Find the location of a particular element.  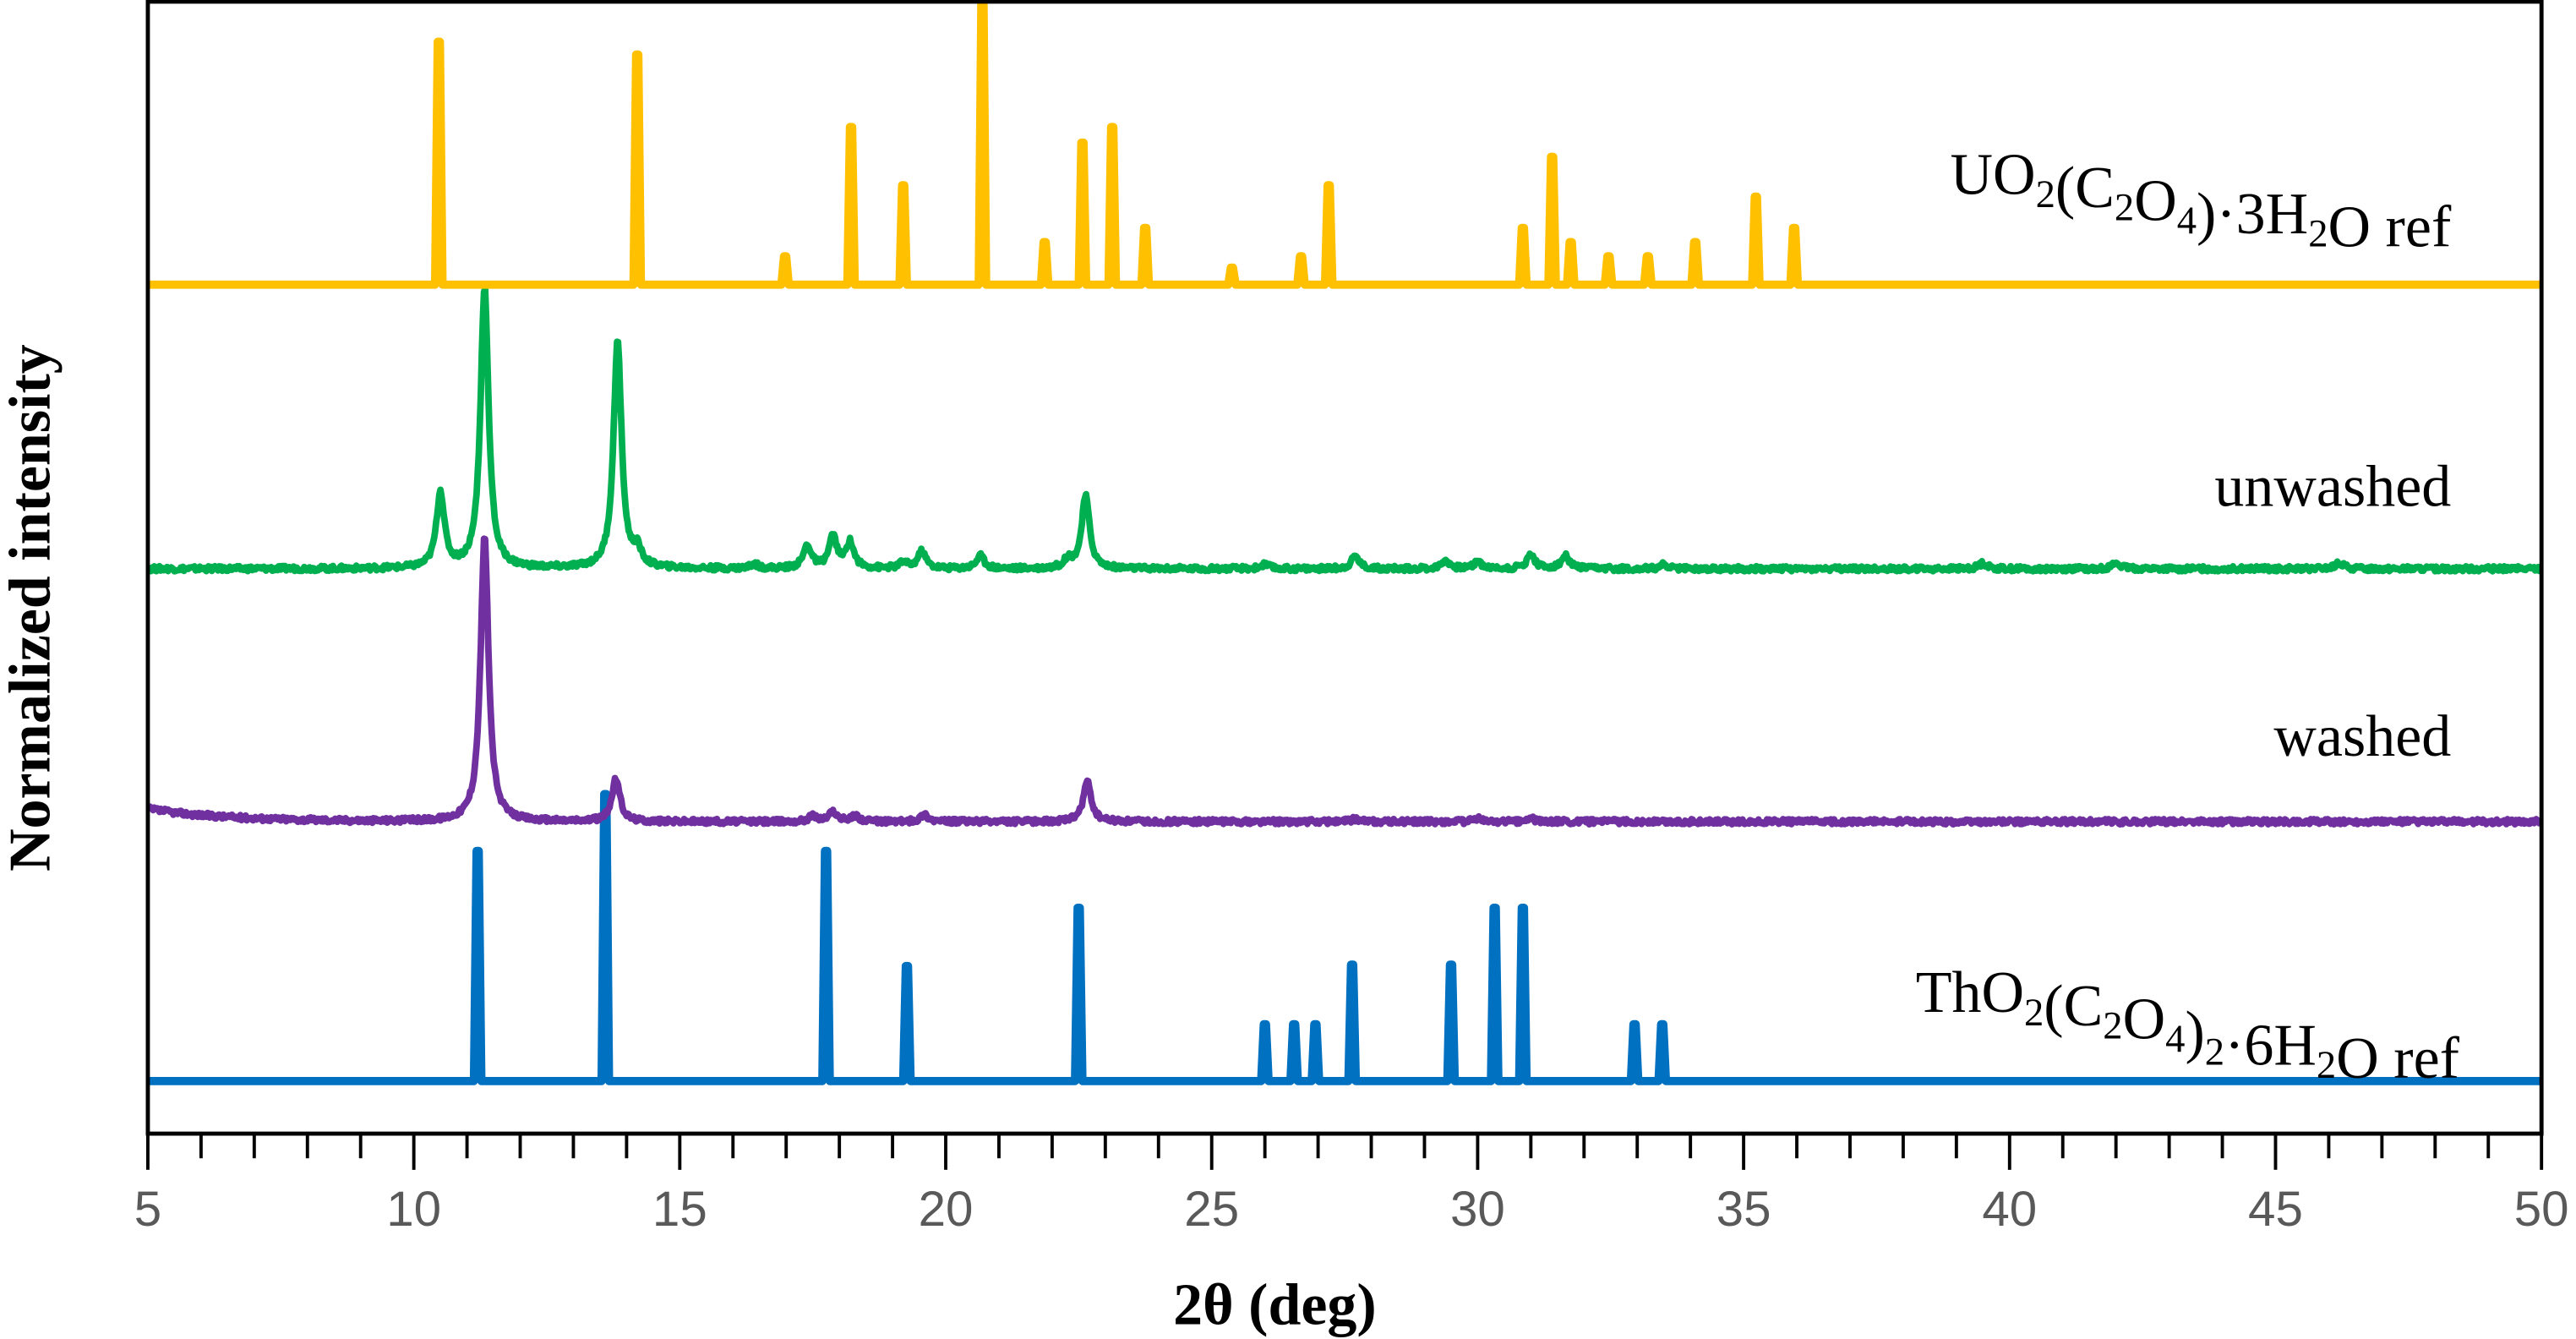

x-tick-label: 45 is located at coordinates (2275, 1210).